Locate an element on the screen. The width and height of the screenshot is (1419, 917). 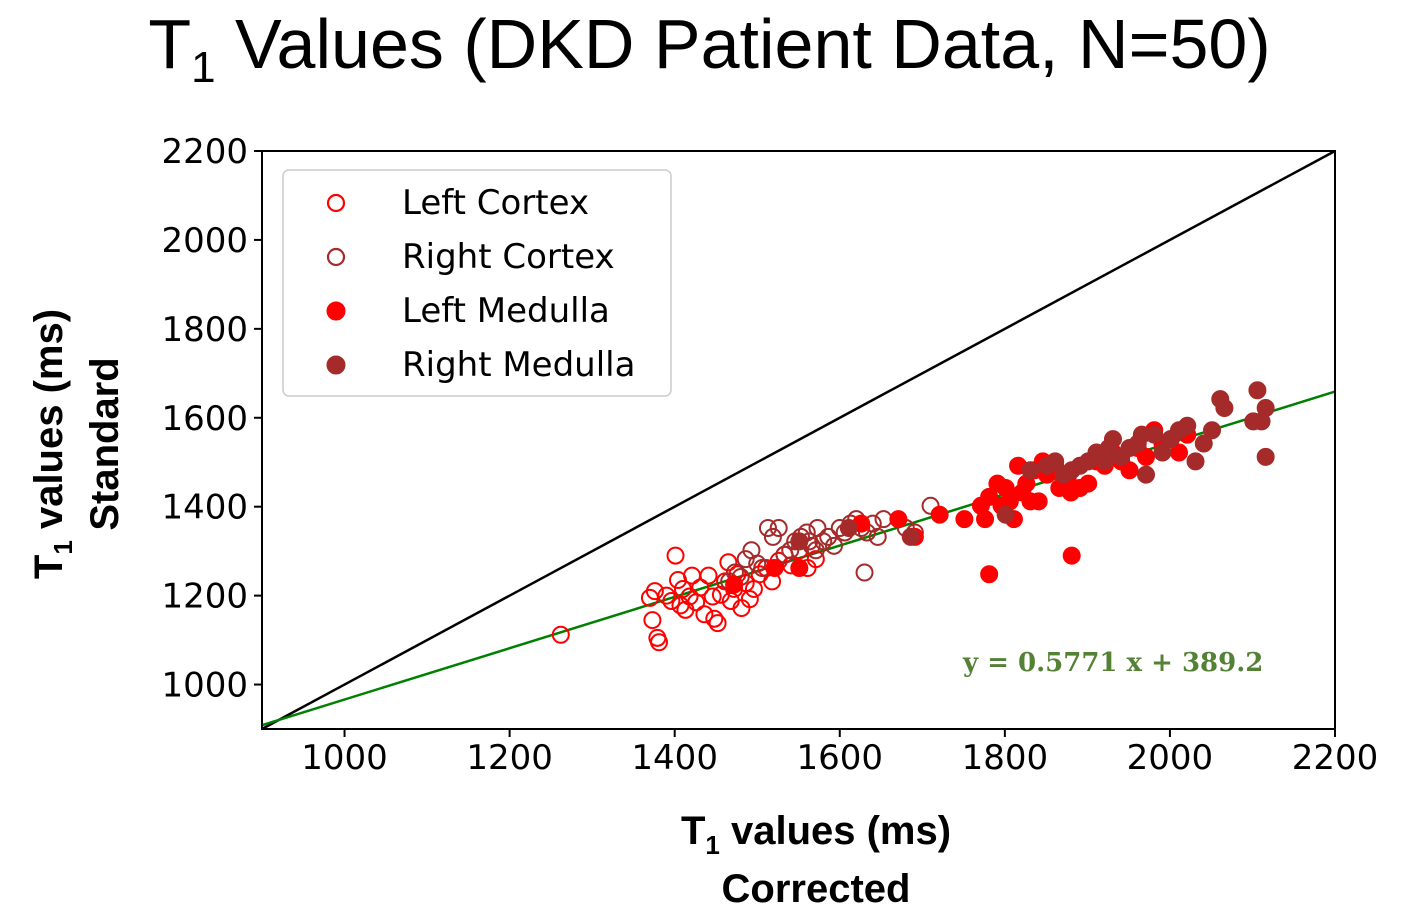
x-tick-label: 1400 is located at coordinates (674, 758).